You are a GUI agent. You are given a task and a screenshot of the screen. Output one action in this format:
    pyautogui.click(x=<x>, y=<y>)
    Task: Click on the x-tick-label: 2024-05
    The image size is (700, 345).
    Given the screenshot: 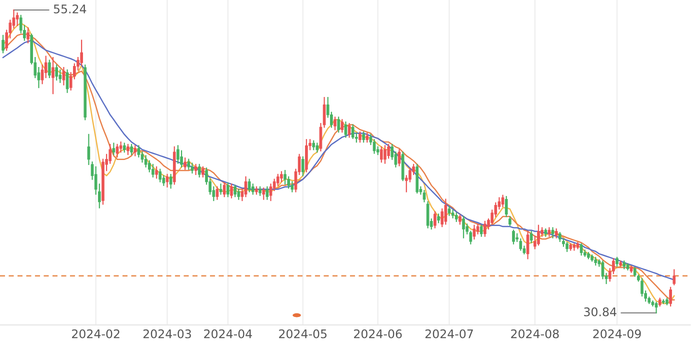 What is the action you would take?
    pyautogui.click(x=303, y=333)
    